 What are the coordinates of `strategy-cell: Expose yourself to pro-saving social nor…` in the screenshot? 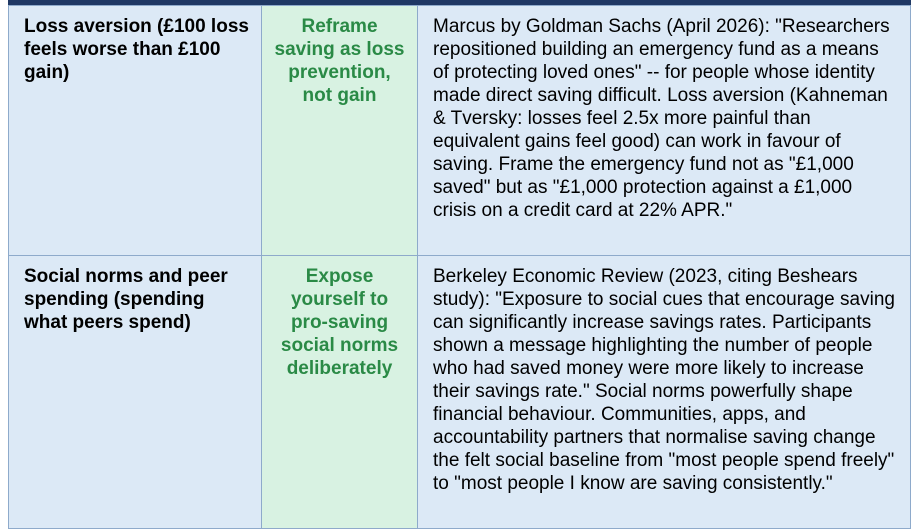 It's located at (339, 392).